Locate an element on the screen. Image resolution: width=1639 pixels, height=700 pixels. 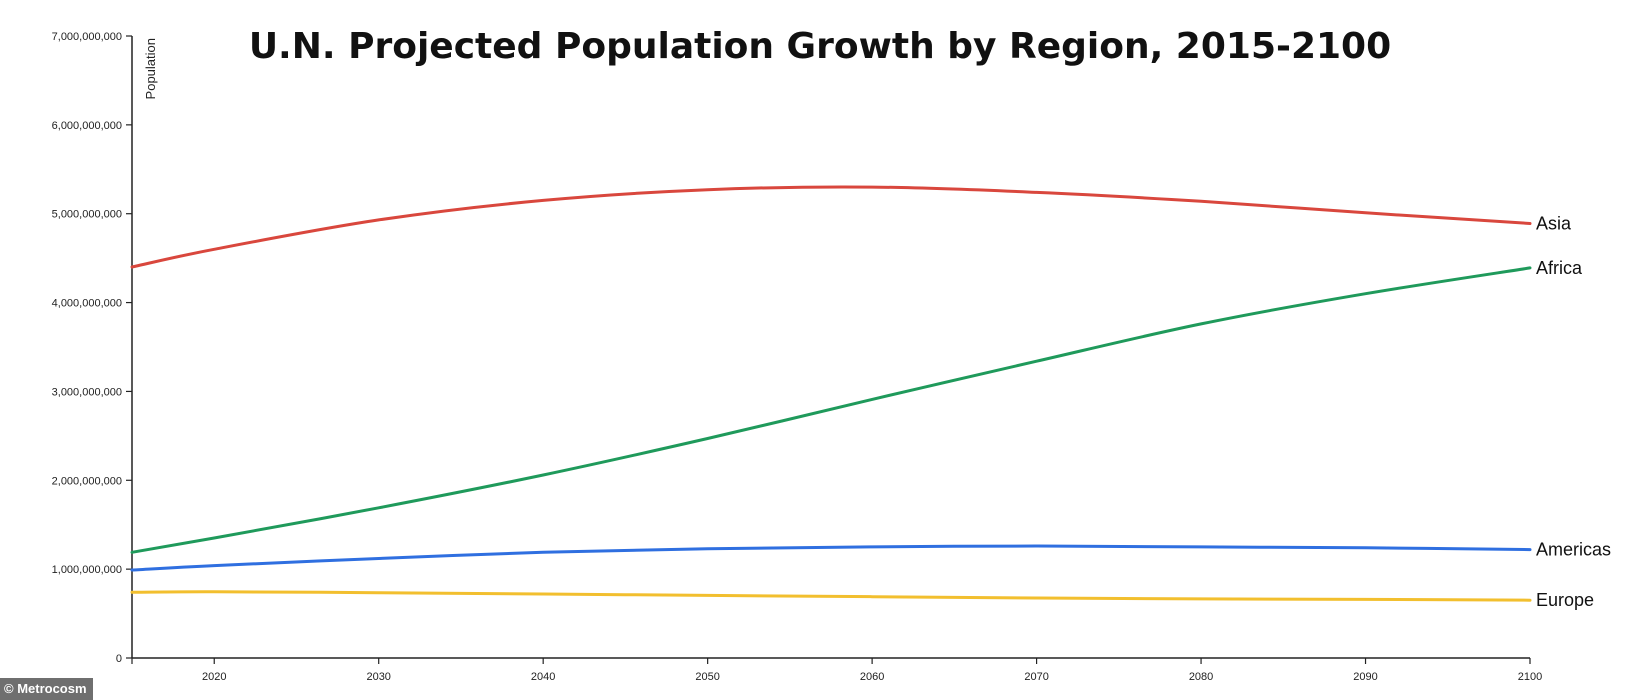
x-tick-label: 2100 is located at coordinates (1530, 677).